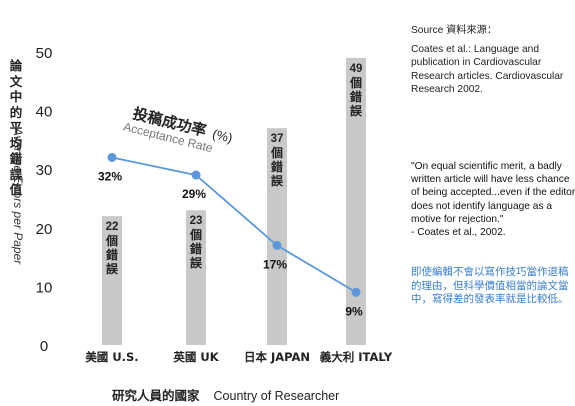 This screenshot has width=575, height=406. What do you see at coordinates (111, 357) in the screenshot?
I see `x-tick-label: 美國 U.S.` at bounding box center [111, 357].